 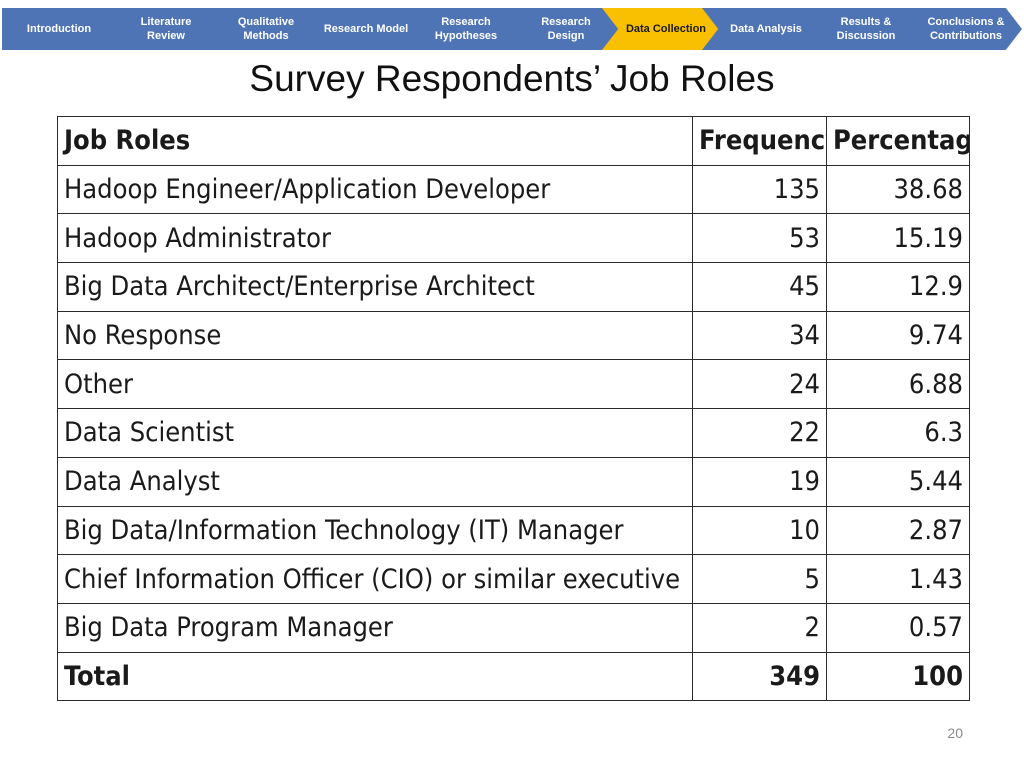 I want to click on nav-step-research-hypotheses: Research Hypotheses, so click(x=462, y=29).